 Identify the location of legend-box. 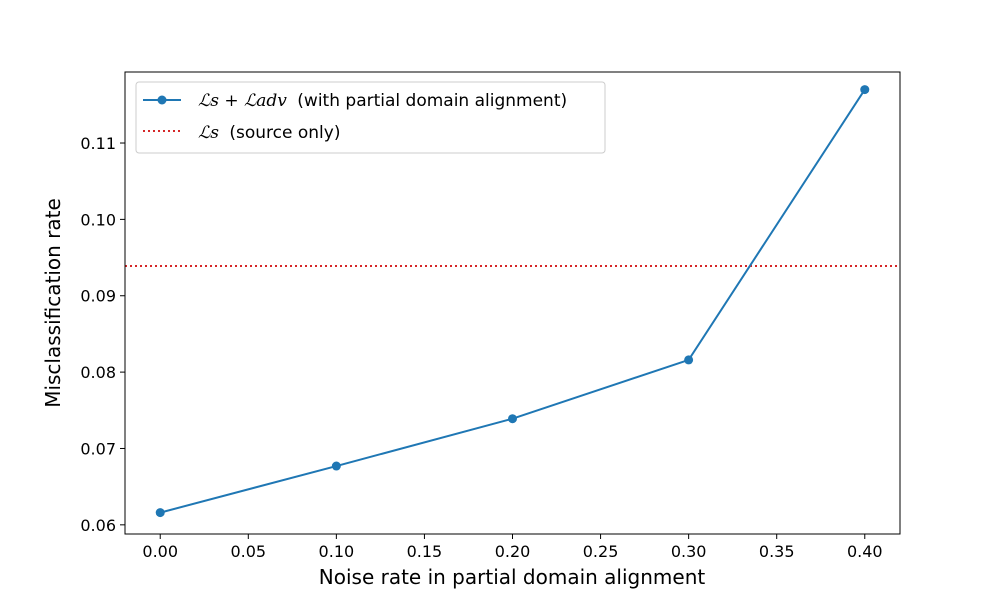
(370, 117).